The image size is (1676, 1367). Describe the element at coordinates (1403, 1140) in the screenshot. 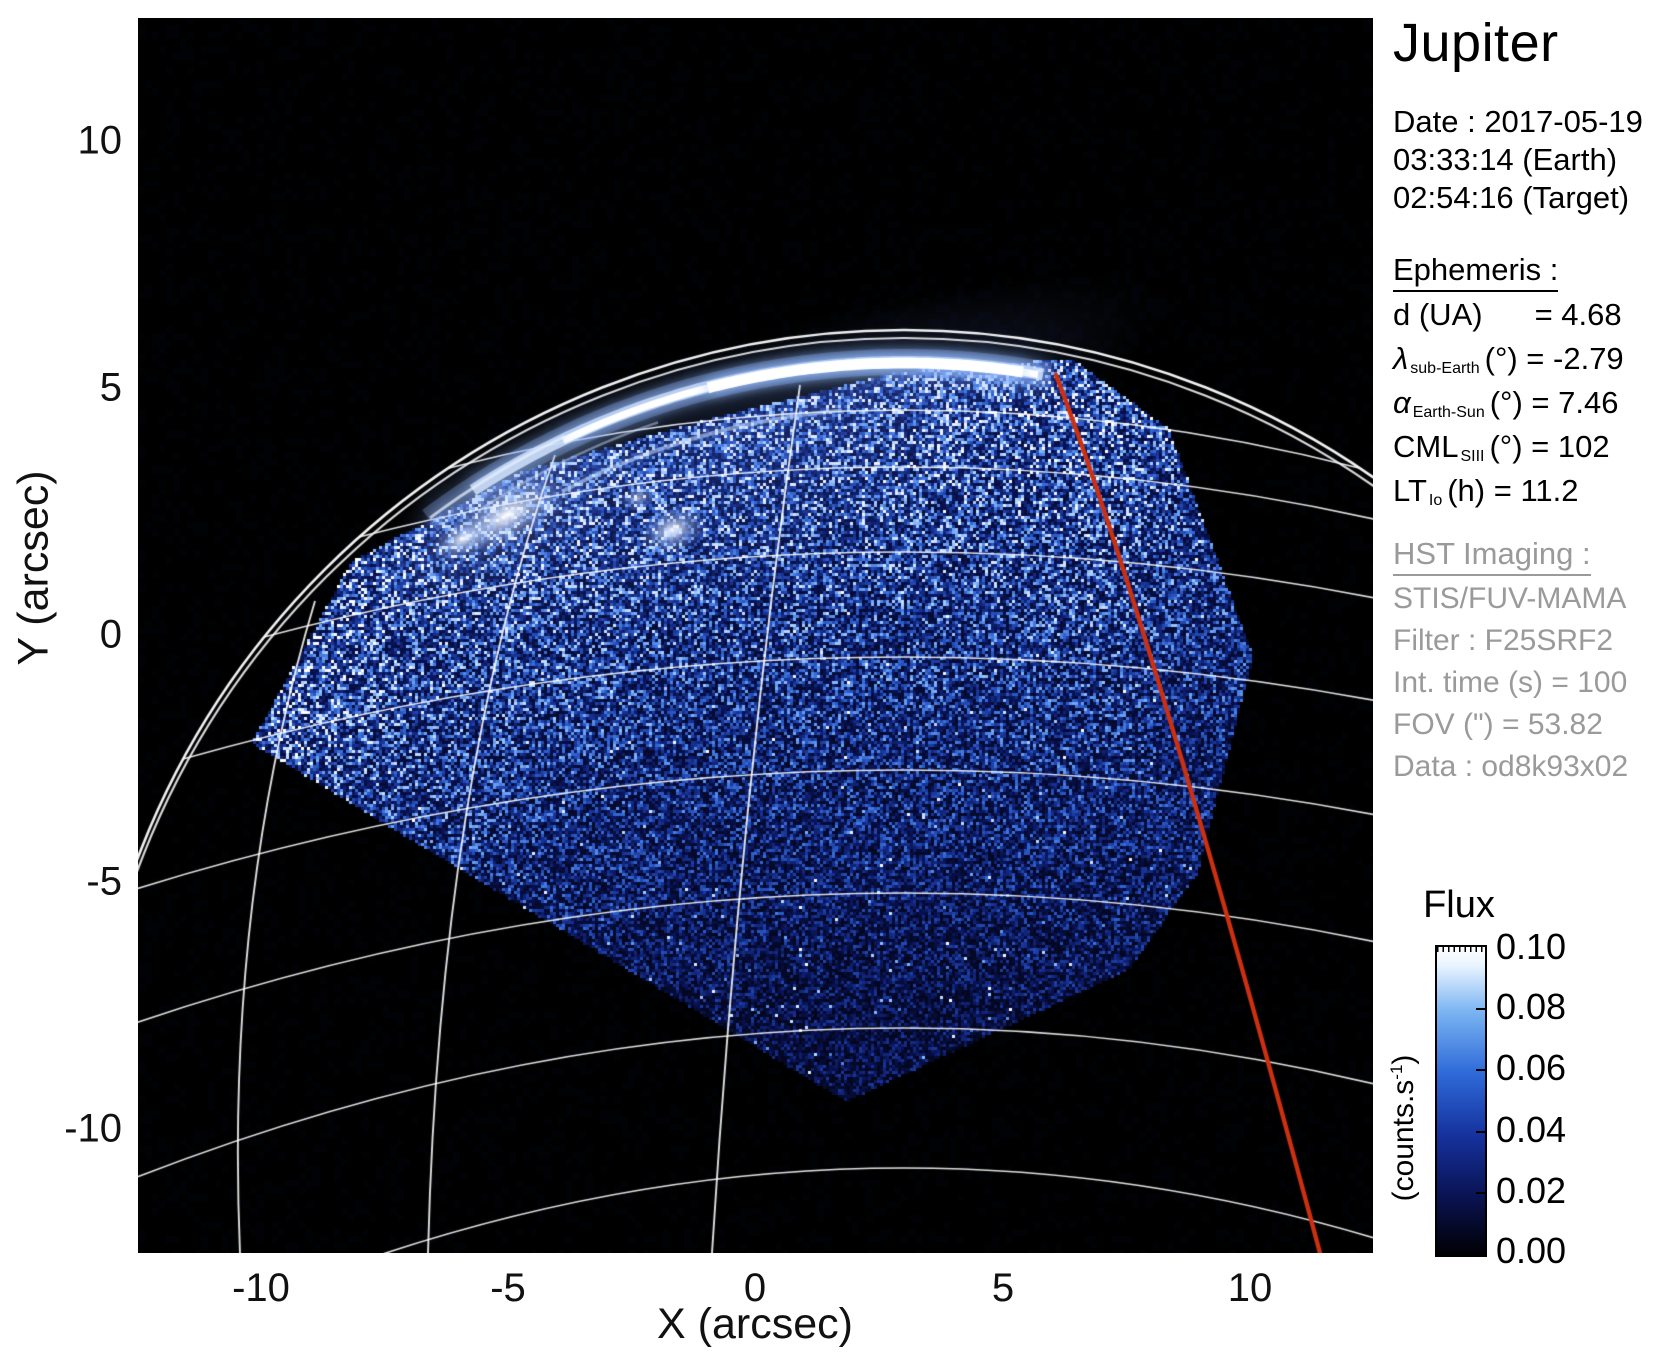

I see `colorbar-unit-text: (counts.s` at that location.